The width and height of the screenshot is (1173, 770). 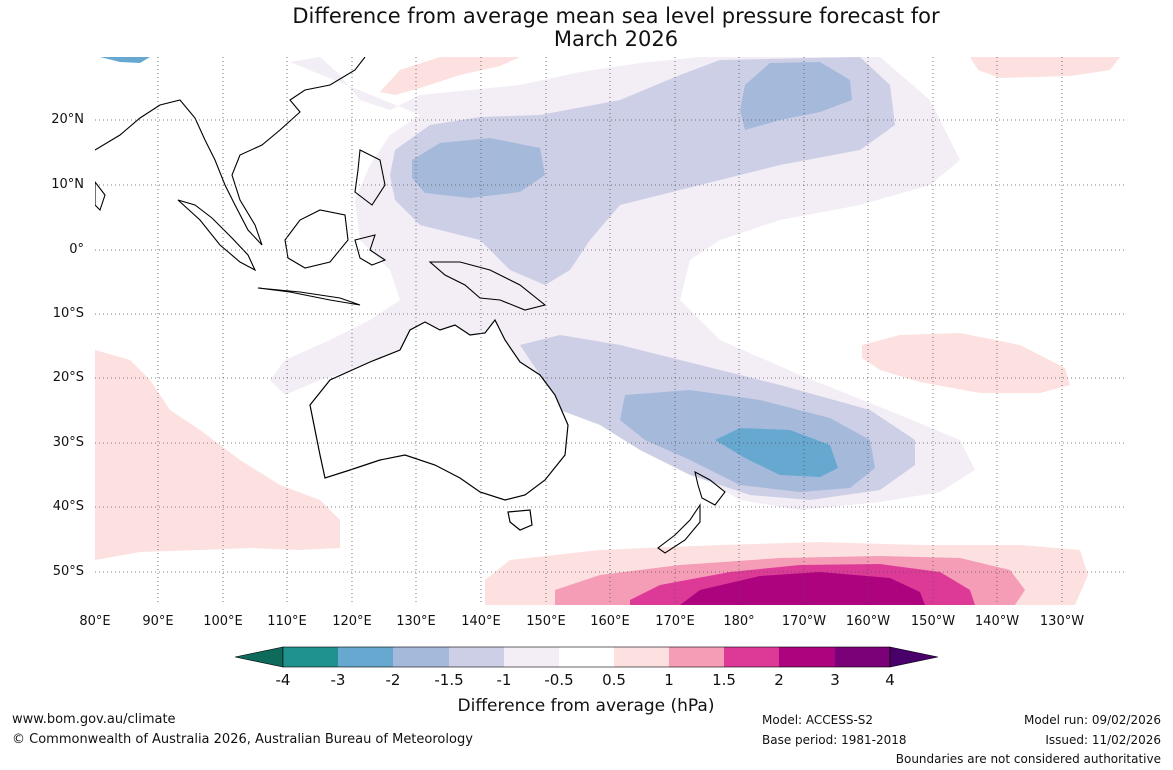 I want to click on new-guinea-outline, so click(x=487, y=286).